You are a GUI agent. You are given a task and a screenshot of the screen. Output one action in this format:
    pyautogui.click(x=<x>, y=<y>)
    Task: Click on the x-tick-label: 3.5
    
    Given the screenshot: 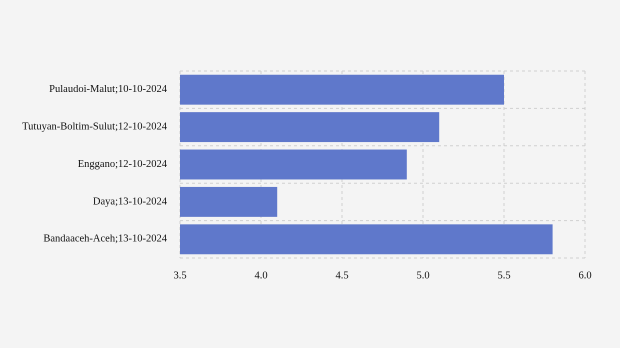 What is the action you would take?
    pyautogui.click(x=179, y=275)
    